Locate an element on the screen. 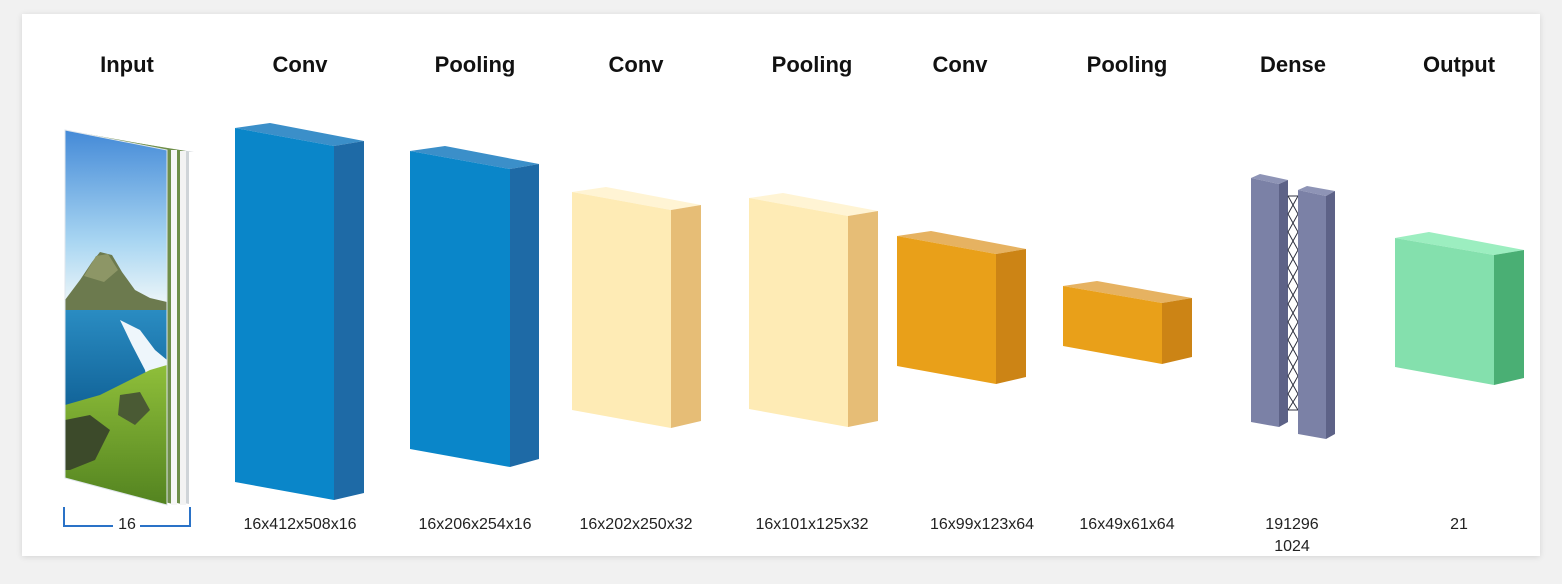 The image size is (1562, 584). conv-1-front is located at coordinates (284, 314).